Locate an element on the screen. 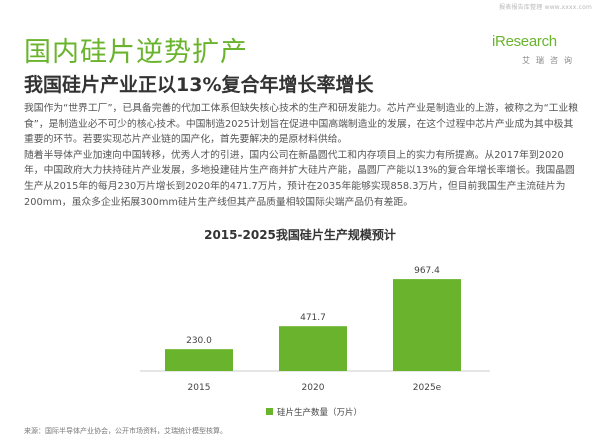 Image resolution: width=600 pixels, height=441 pixels. source-note: 来源：国际半导体产业协会，公开市场资料，艾瑞统计模型核算。 is located at coordinates (125, 431).